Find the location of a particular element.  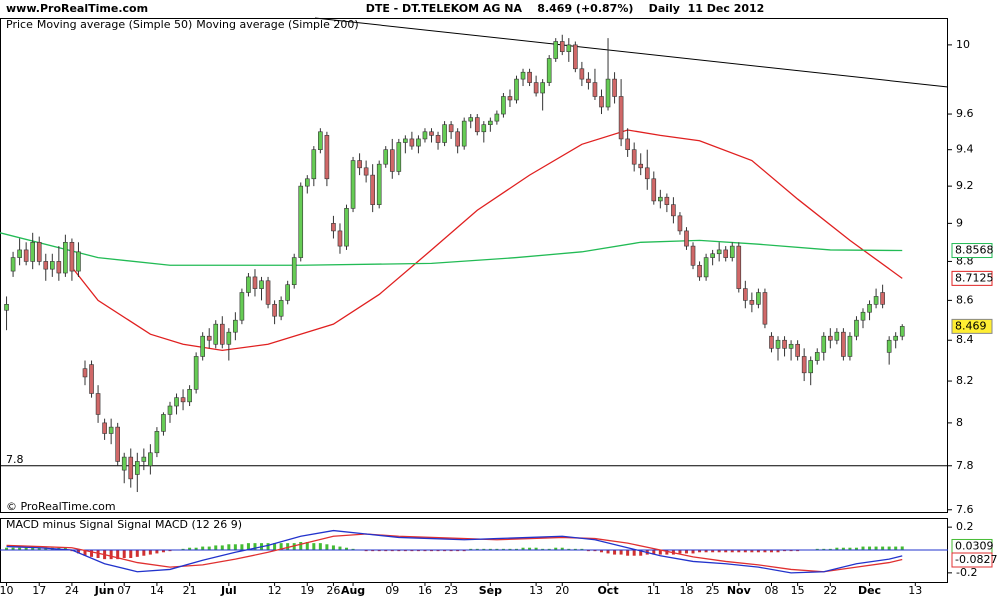

series-line is located at coordinates (454, 551).